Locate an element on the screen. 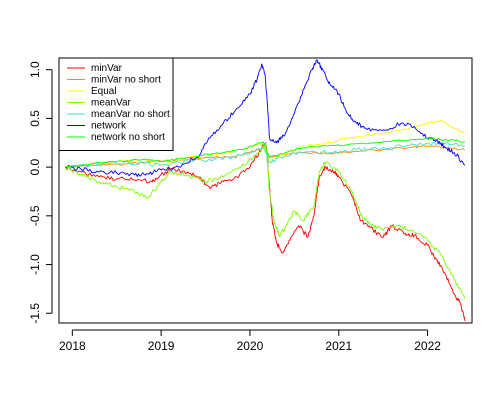  y-tick-label: -1.0 is located at coordinates (35, 264).